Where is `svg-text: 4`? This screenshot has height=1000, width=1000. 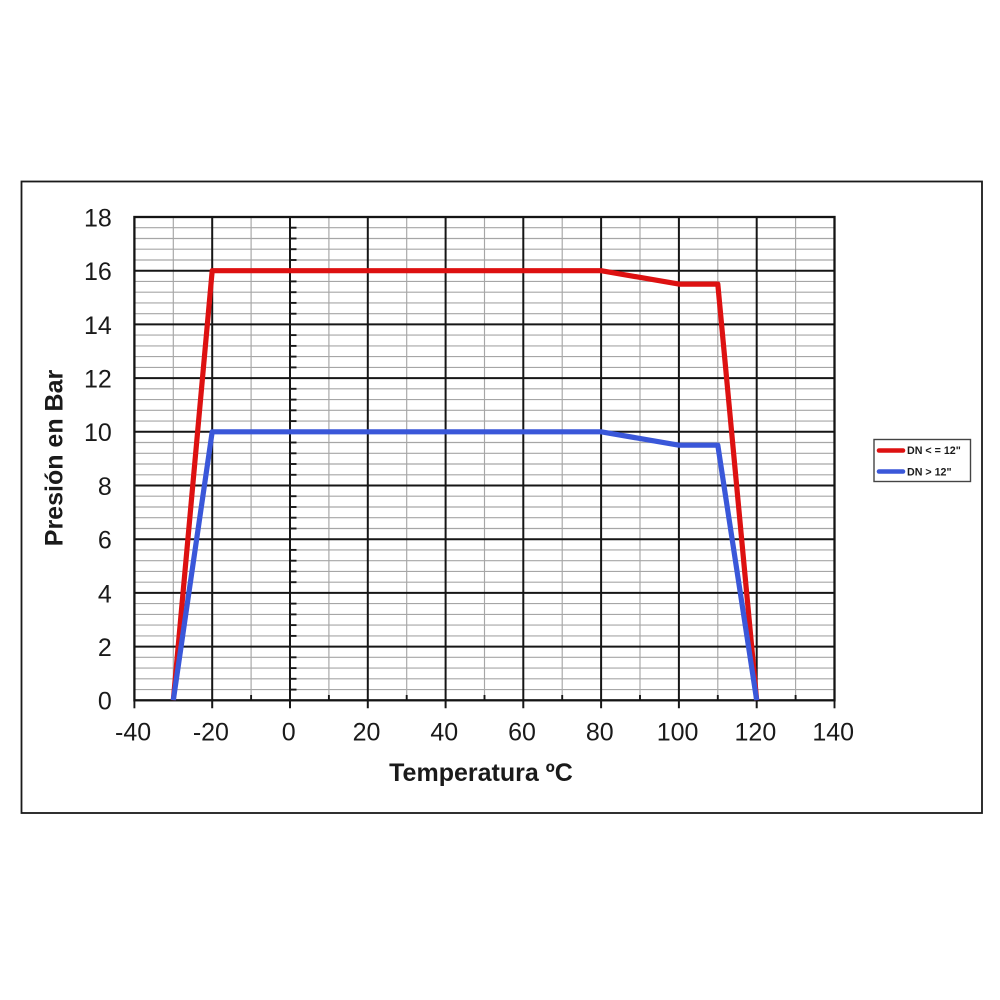
svg-text: 4 is located at coordinates (105, 594).